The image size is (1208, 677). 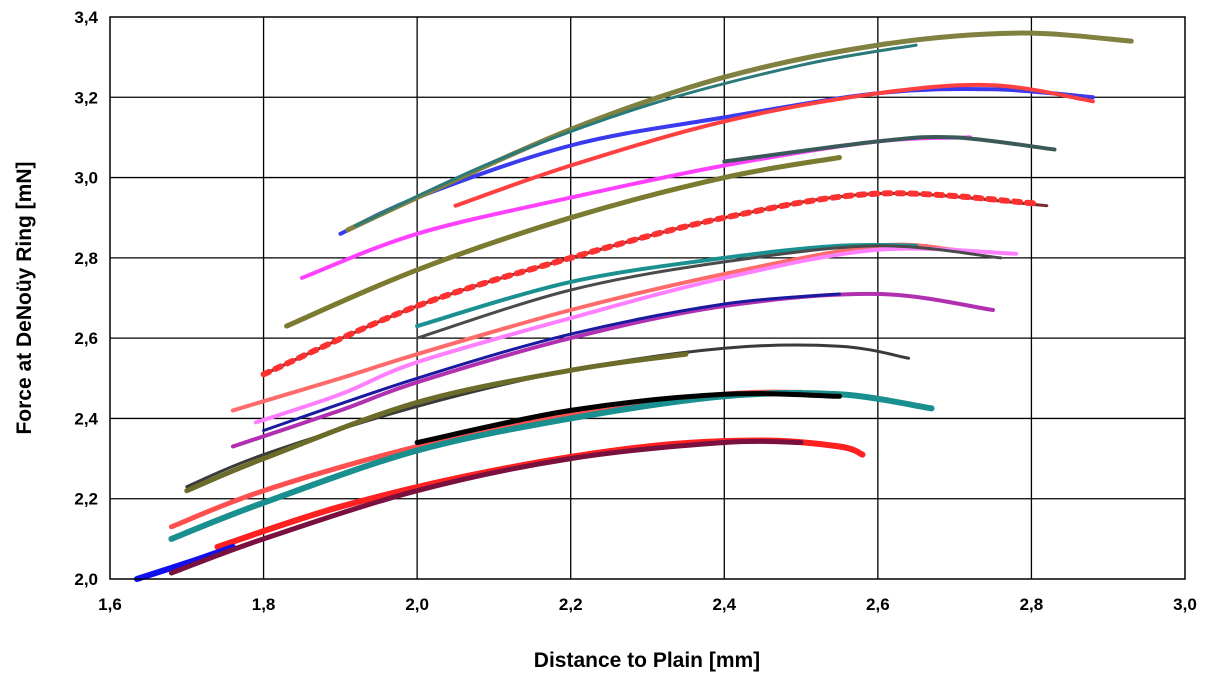 What do you see at coordinates (1185, 604) in the screenshot?
I see `x-tick-label: 3,0` at bounding box center [1185, 604].